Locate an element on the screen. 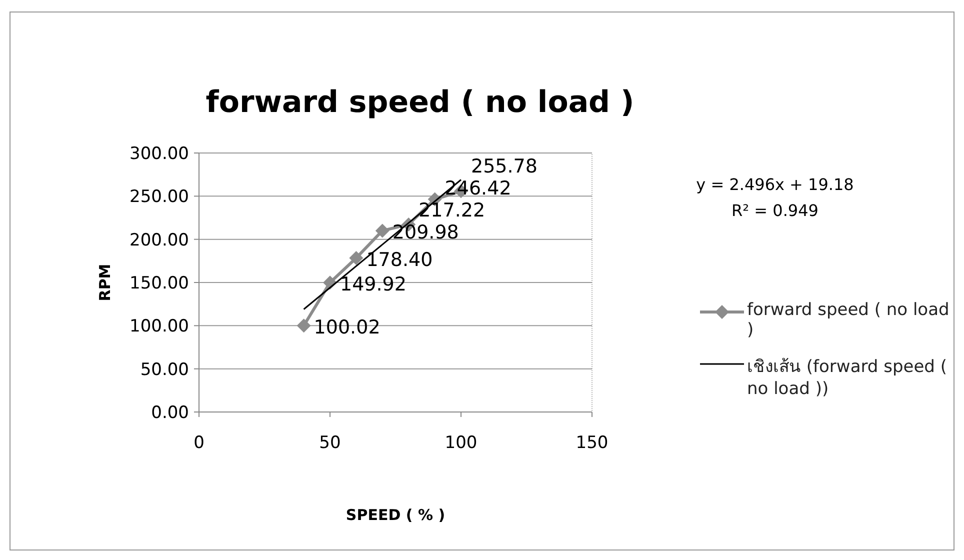 This screenshot has height=560, width=964. y-tick-label: 100.00 is located at coordinates (159, 326).